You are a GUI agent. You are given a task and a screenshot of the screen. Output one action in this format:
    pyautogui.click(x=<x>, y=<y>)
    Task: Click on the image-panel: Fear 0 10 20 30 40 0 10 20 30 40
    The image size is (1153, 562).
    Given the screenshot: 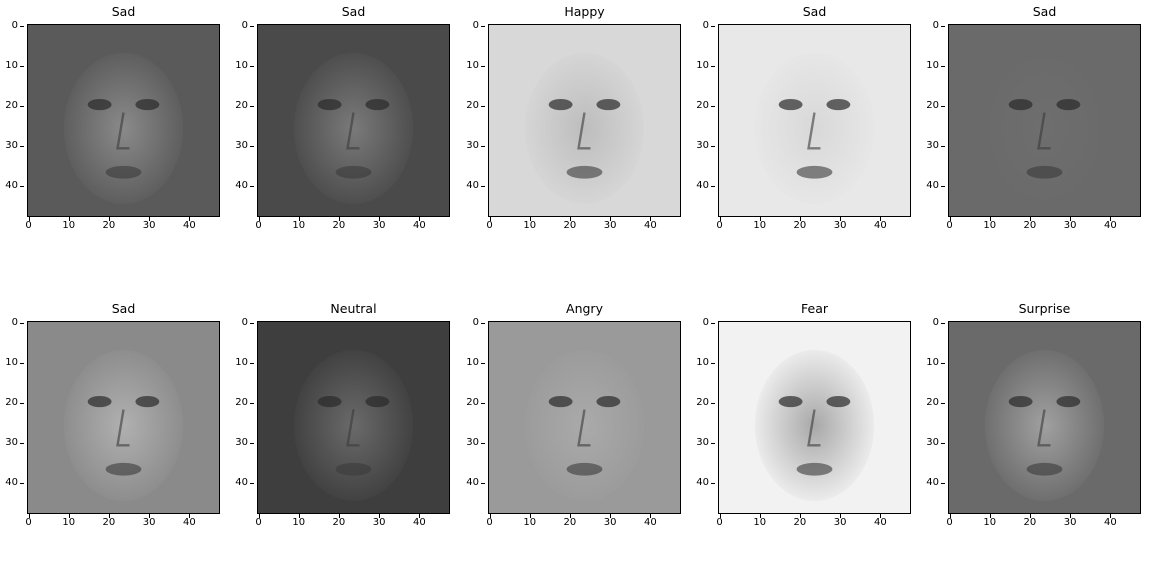 What is the action you would take?
    pyautogui.click(x=806, y=432)
    